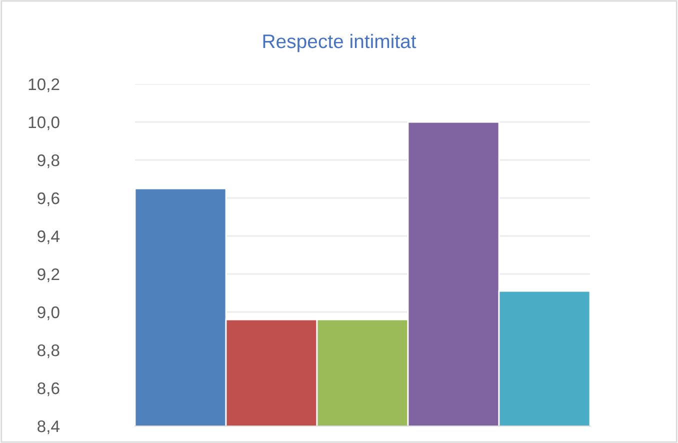 The image size is (678, 443). I want to click on y-tick-label: 9,2, so click(49, 275).